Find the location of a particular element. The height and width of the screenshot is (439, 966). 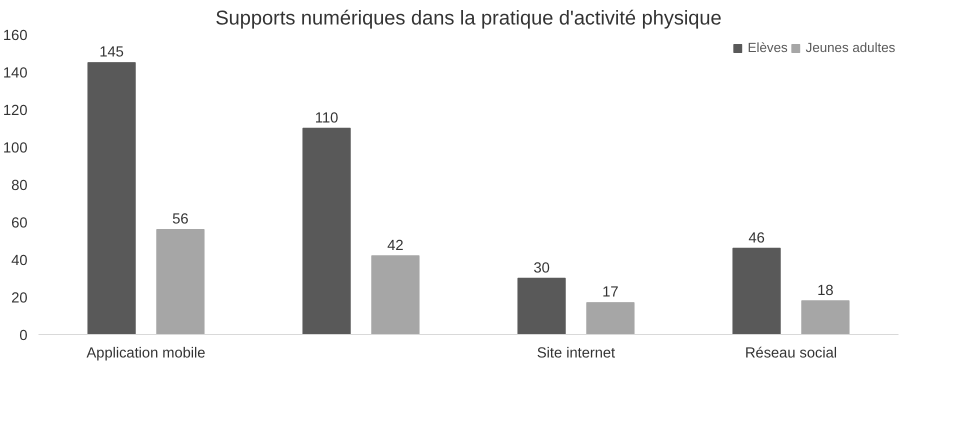

y-tick-label: 140 is located at coordinates (15, 74).